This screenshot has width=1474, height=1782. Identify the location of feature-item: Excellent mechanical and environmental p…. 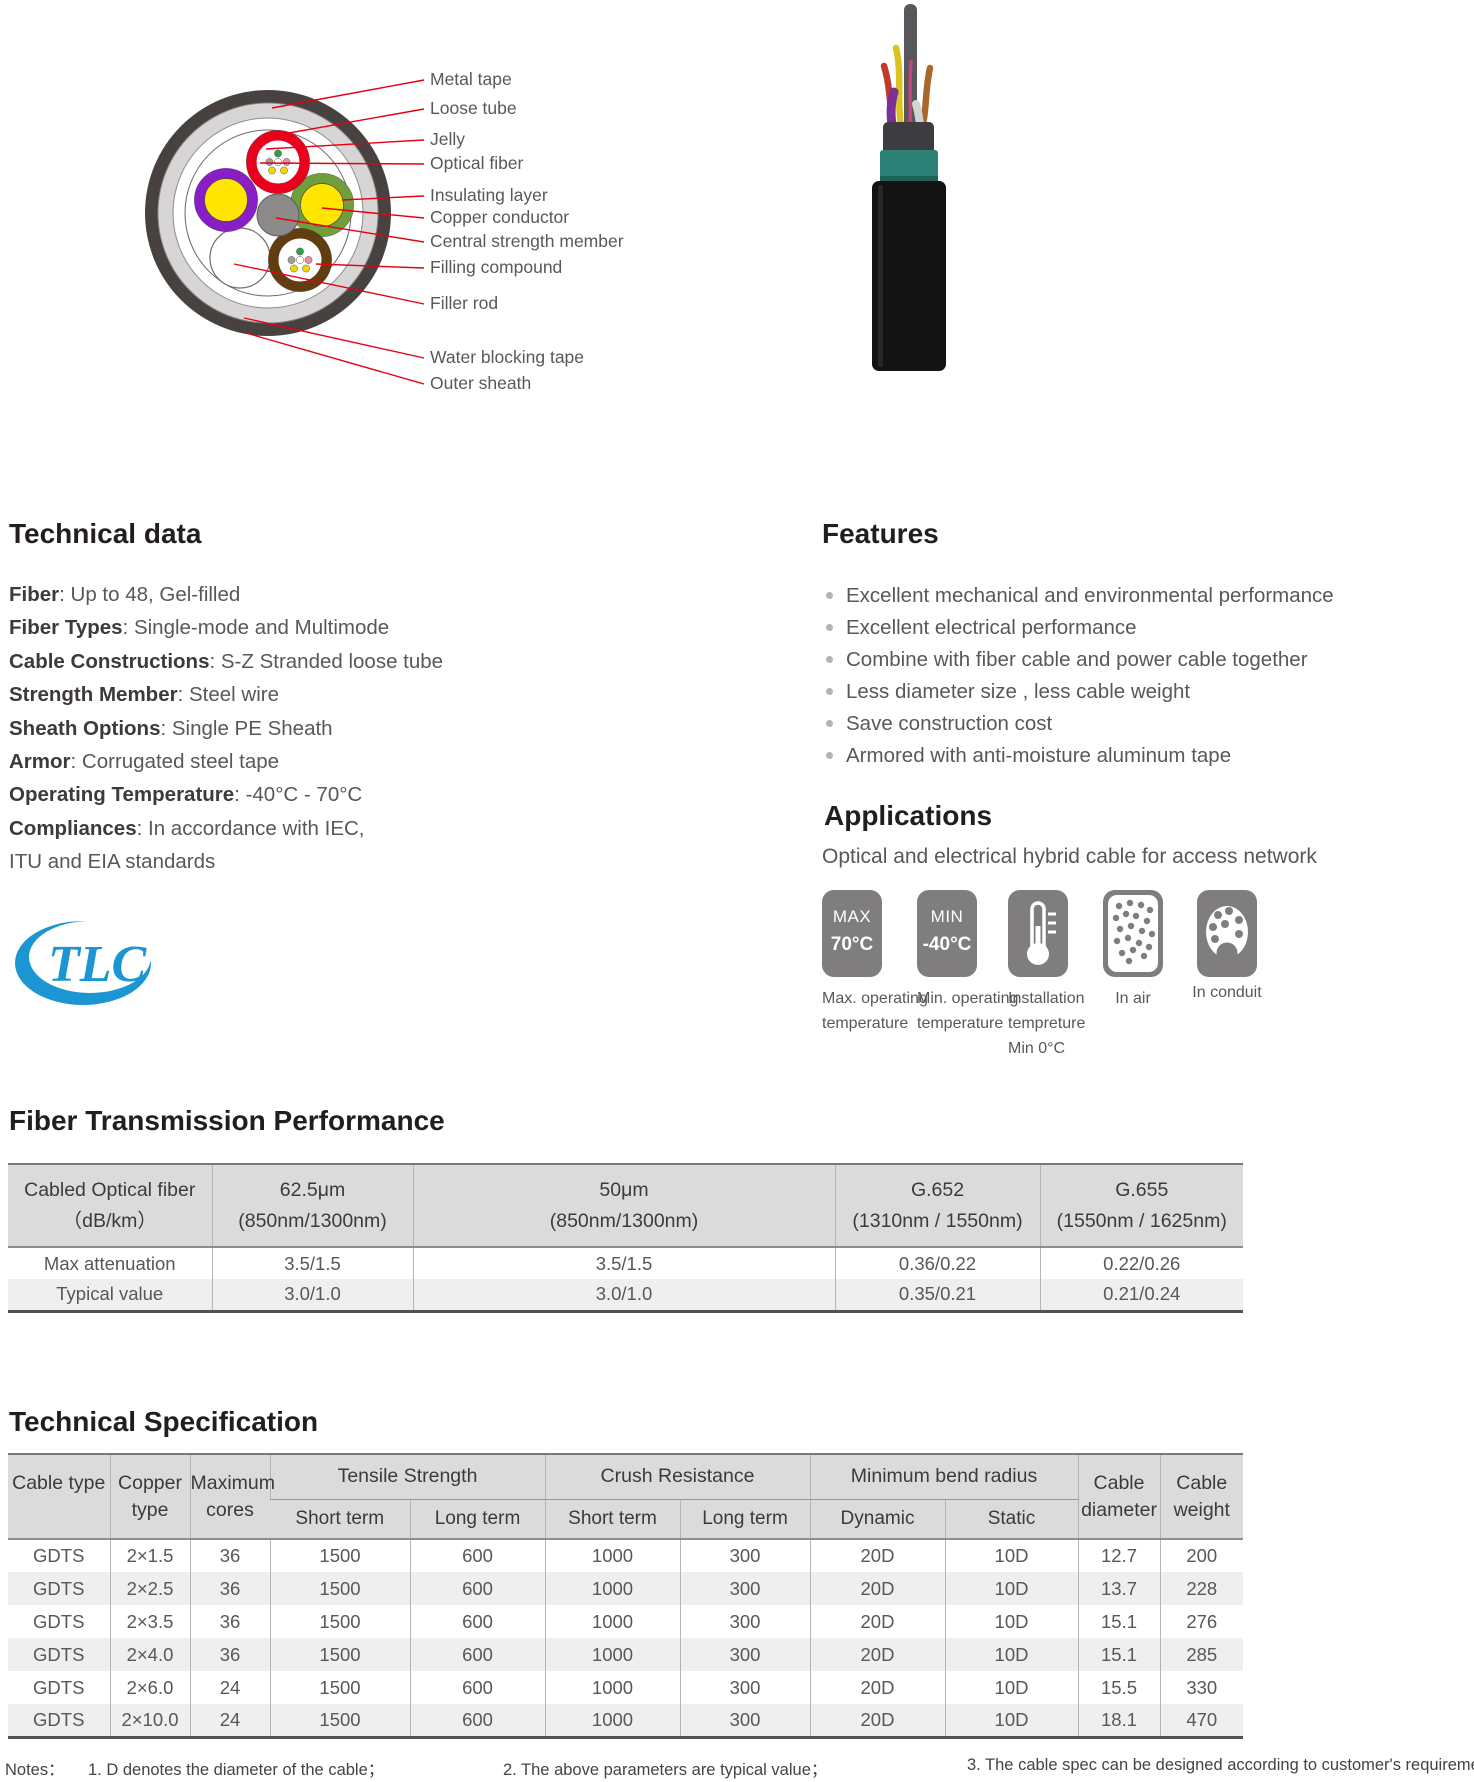
(1080, 596).